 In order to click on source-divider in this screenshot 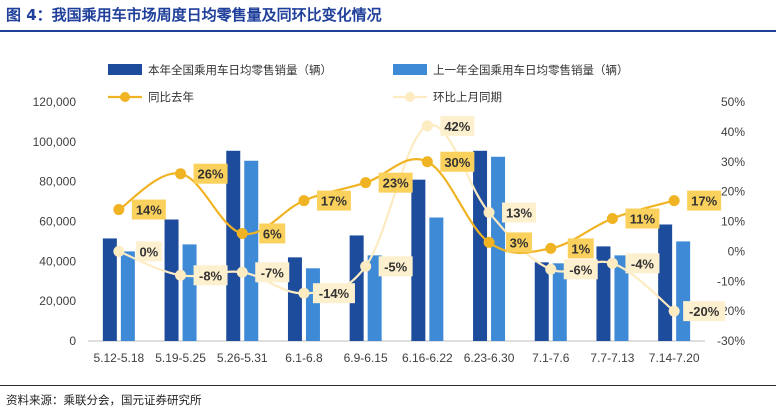, I will do `click(388, 385)`.